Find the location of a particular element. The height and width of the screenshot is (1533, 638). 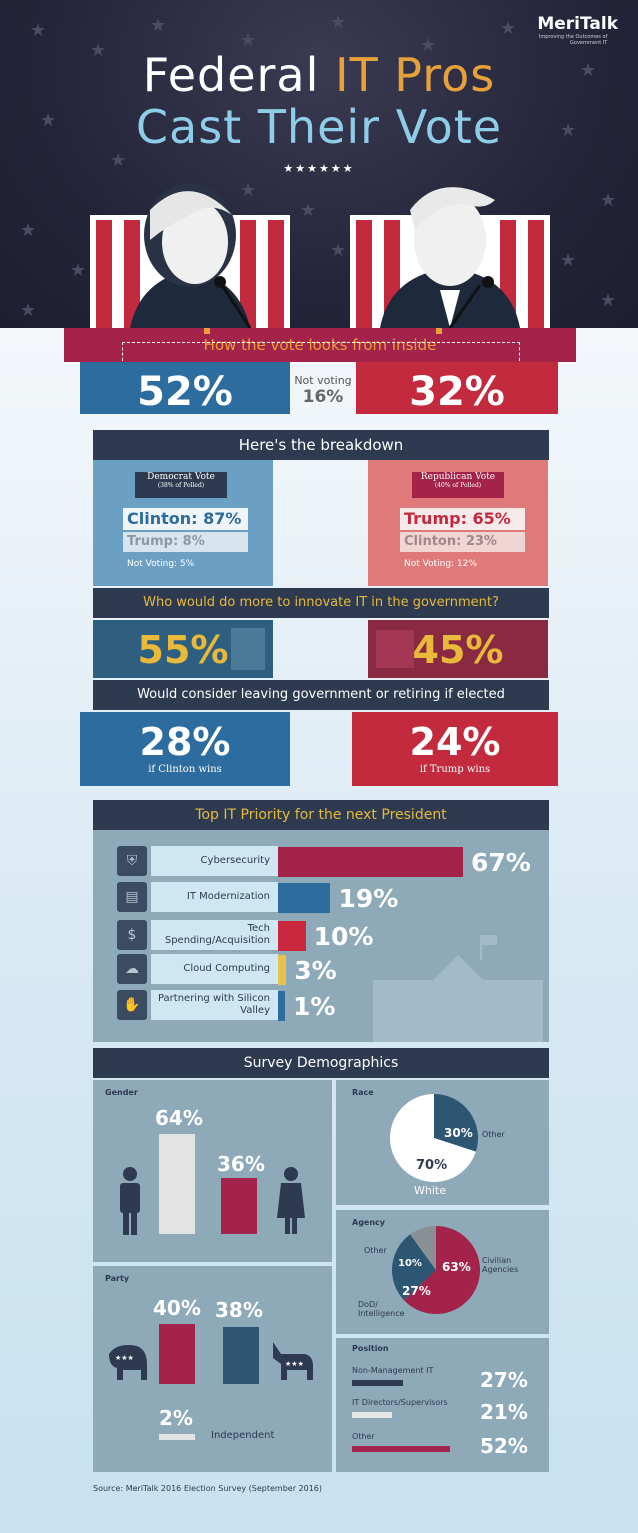

race-pie is located at coordinates (434, 1138).